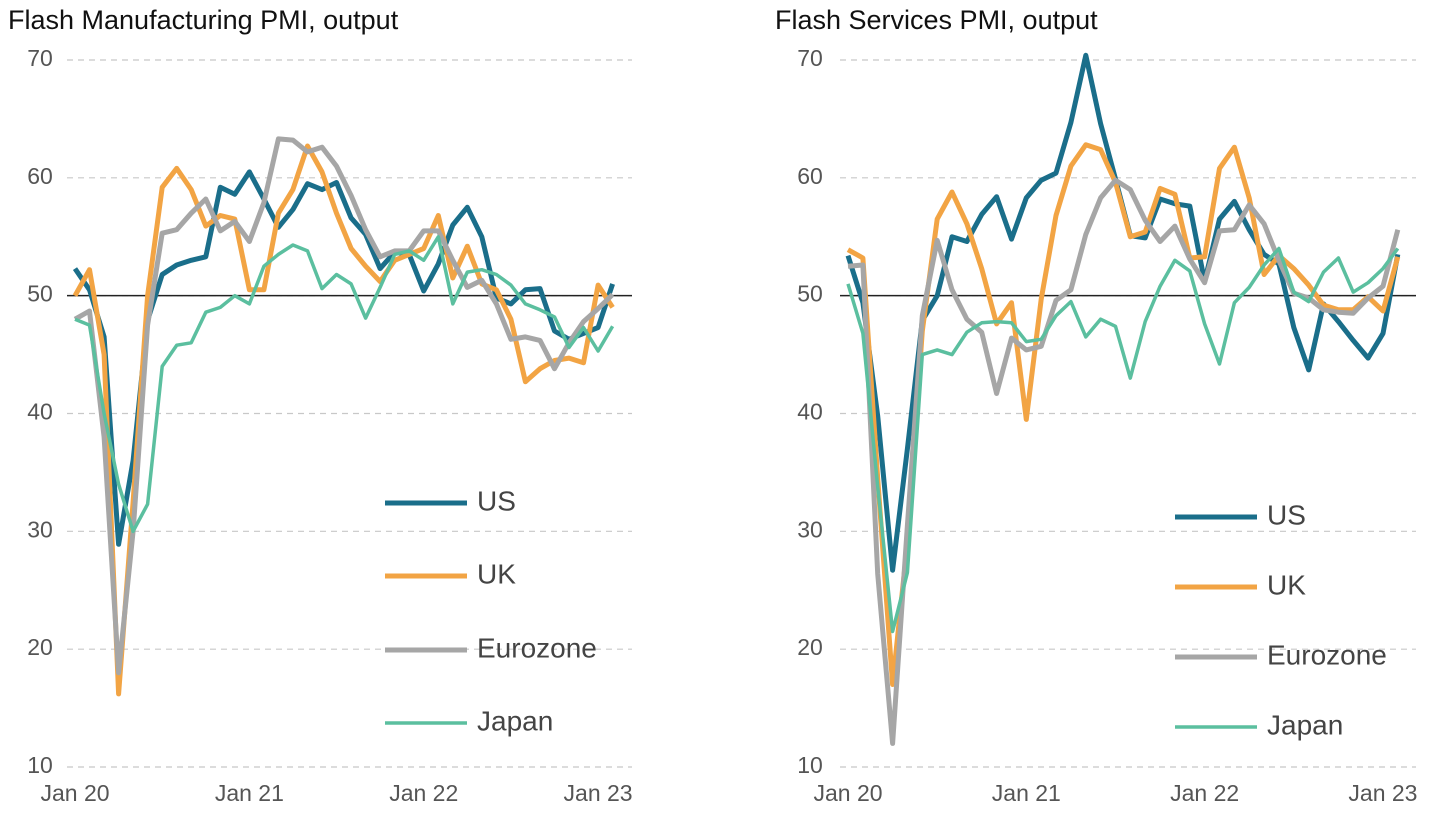 The width and height of the screenshot is (1444, 822). I want to click on chart-title: Flash Manufacturing PMI, output, so click(203, 20).